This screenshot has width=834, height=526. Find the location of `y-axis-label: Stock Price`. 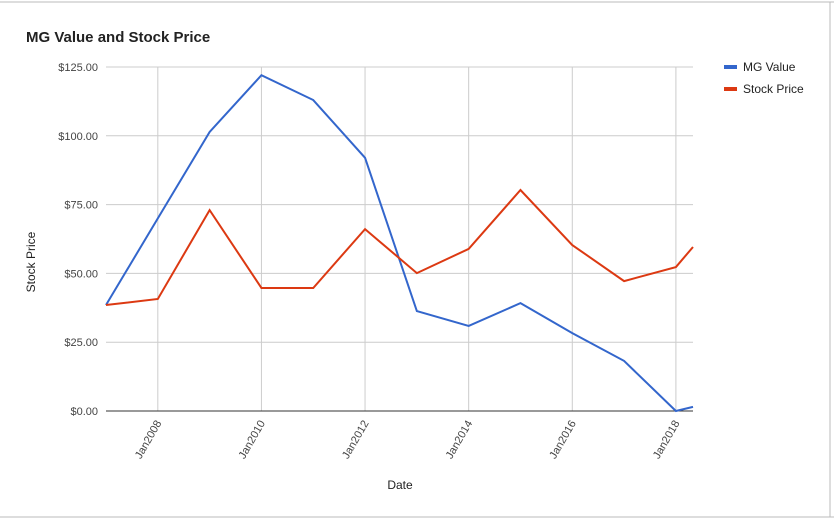

y-axis-label: Stock Price is located at coordinates (31, 261).